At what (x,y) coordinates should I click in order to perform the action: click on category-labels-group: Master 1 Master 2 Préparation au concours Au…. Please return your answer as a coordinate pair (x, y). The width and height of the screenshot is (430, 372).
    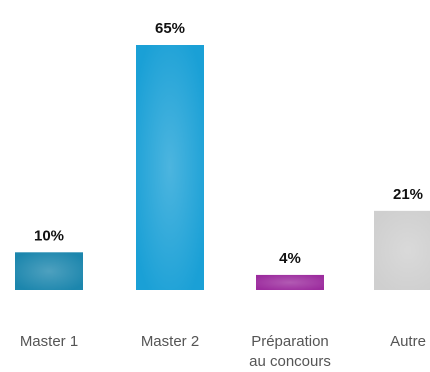
    Looking at the image, I should click on (223, 351).